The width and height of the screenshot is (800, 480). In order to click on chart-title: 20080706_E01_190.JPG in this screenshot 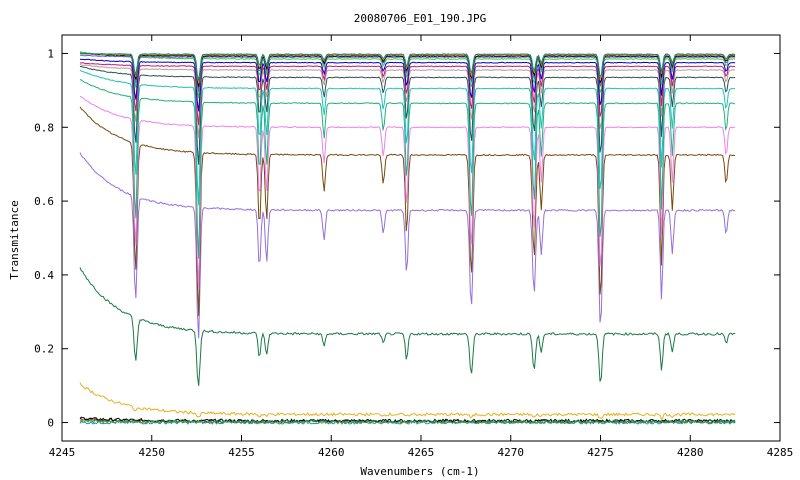, I will do `click(420, 18)`.